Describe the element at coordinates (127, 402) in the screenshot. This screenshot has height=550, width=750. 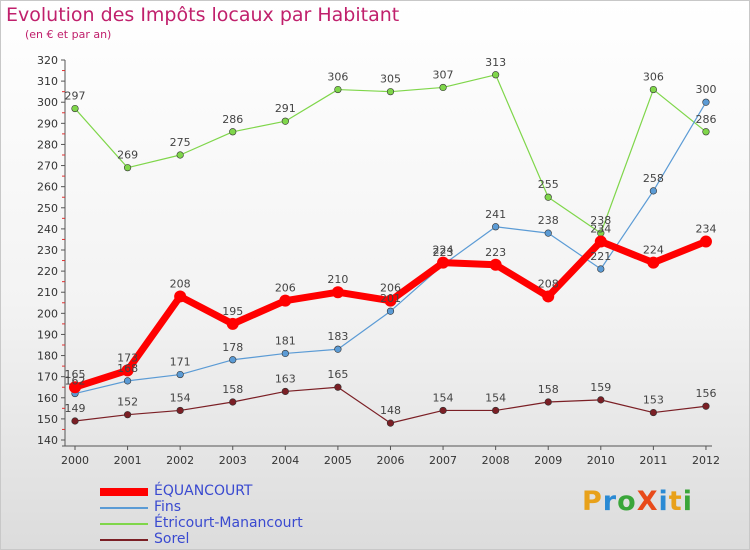
I see `data-label-sorel: 152` at that location.